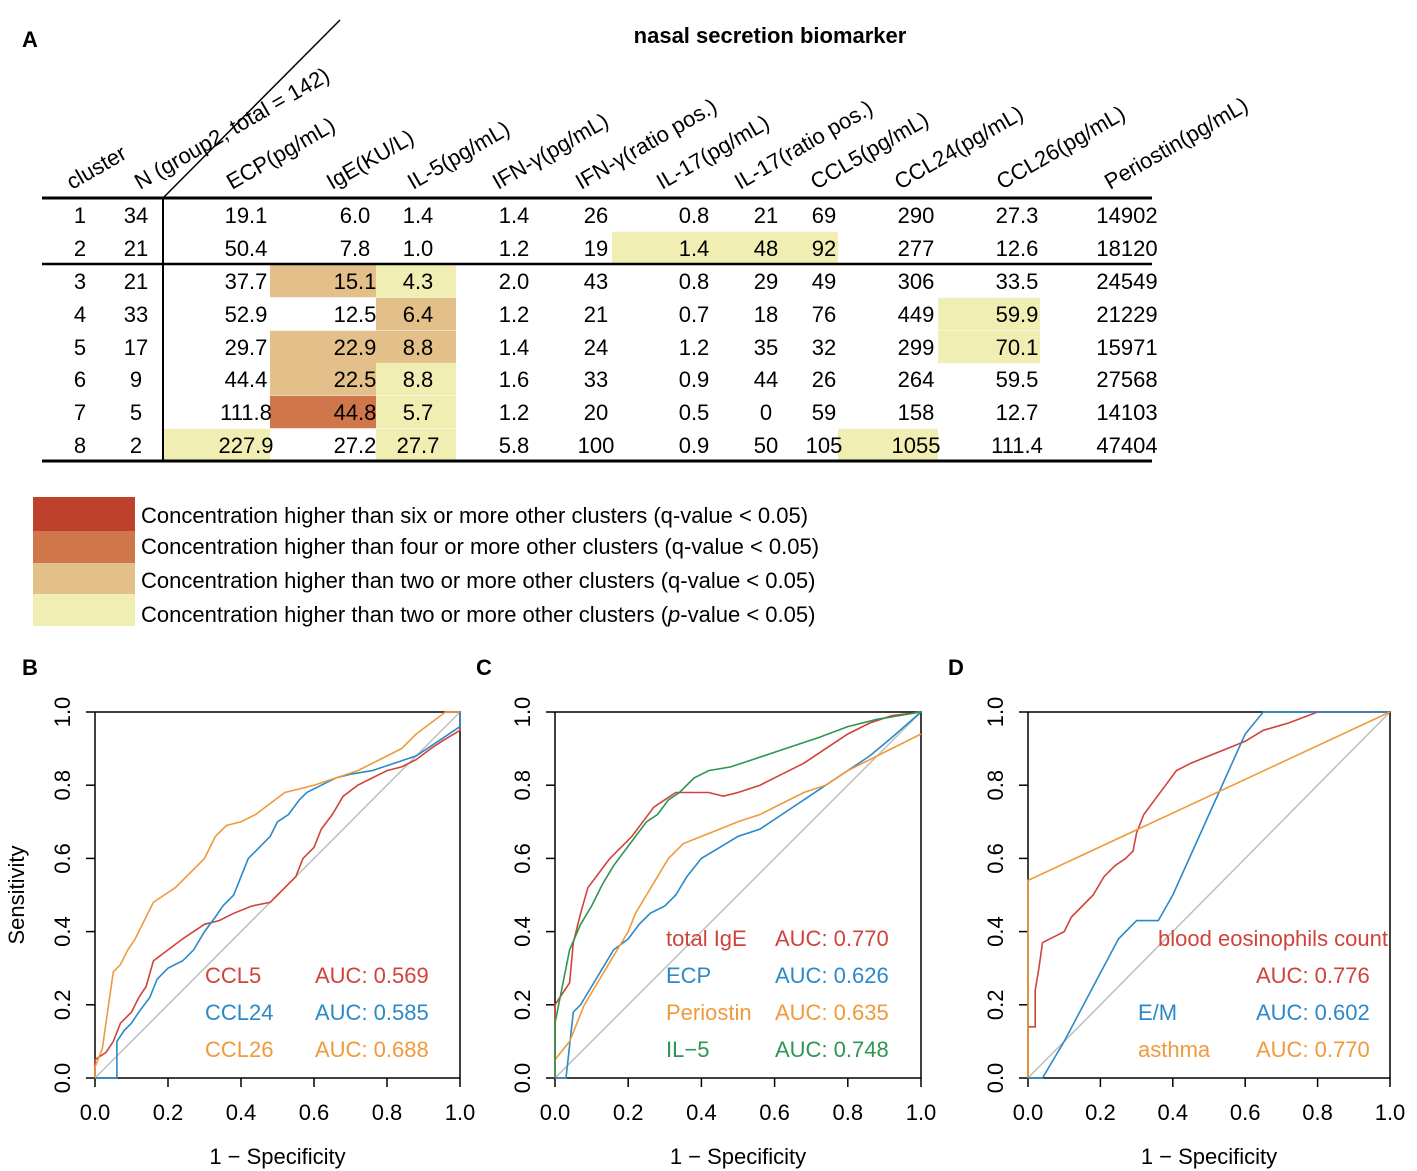 This screenshot has height=1171, width=1417. What do you see at coordinates (239, 1012) in the screenshot?
I see `legend-series-name: CCL24` at bounding box center [239, 1012].